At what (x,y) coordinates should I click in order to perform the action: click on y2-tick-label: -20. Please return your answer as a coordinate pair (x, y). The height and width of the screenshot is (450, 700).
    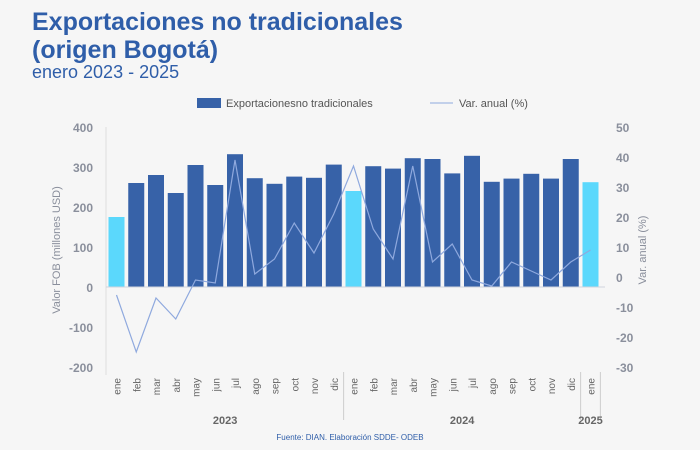
    Looking at the image, I should click on (625, 338).